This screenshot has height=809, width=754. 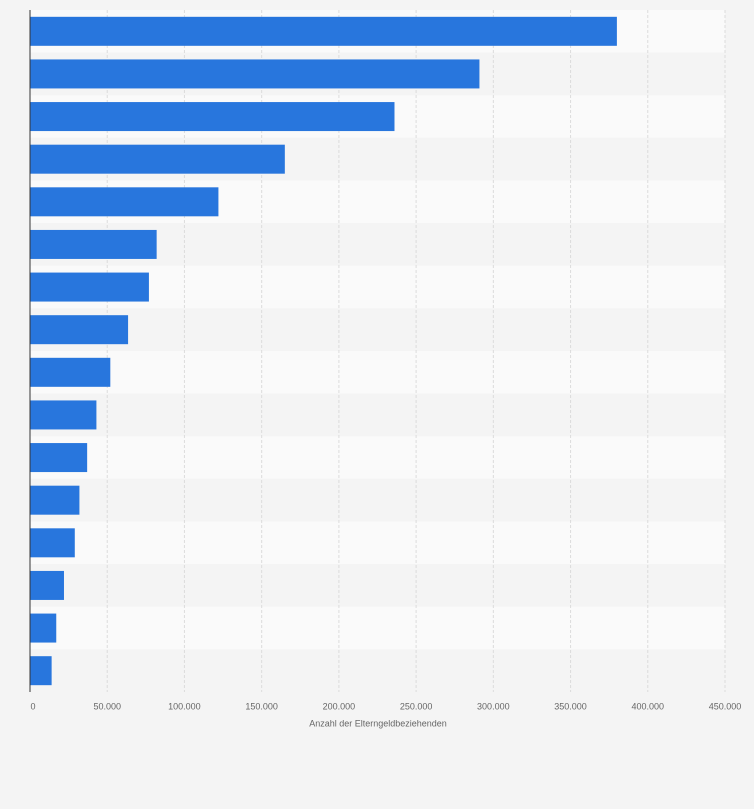 What do you see at coordinates (32, 706) in the screenshot?
I see `x-tick-label: 0` at bounding box center [32, 706].